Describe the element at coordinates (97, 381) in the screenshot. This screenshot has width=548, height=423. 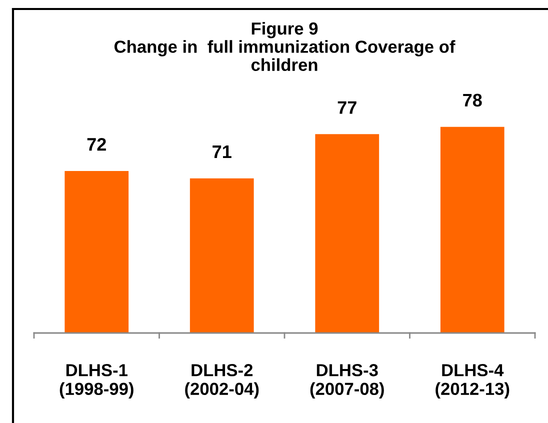
I see `x-tick-label: DLHS-1 (1998-99)` at that location.